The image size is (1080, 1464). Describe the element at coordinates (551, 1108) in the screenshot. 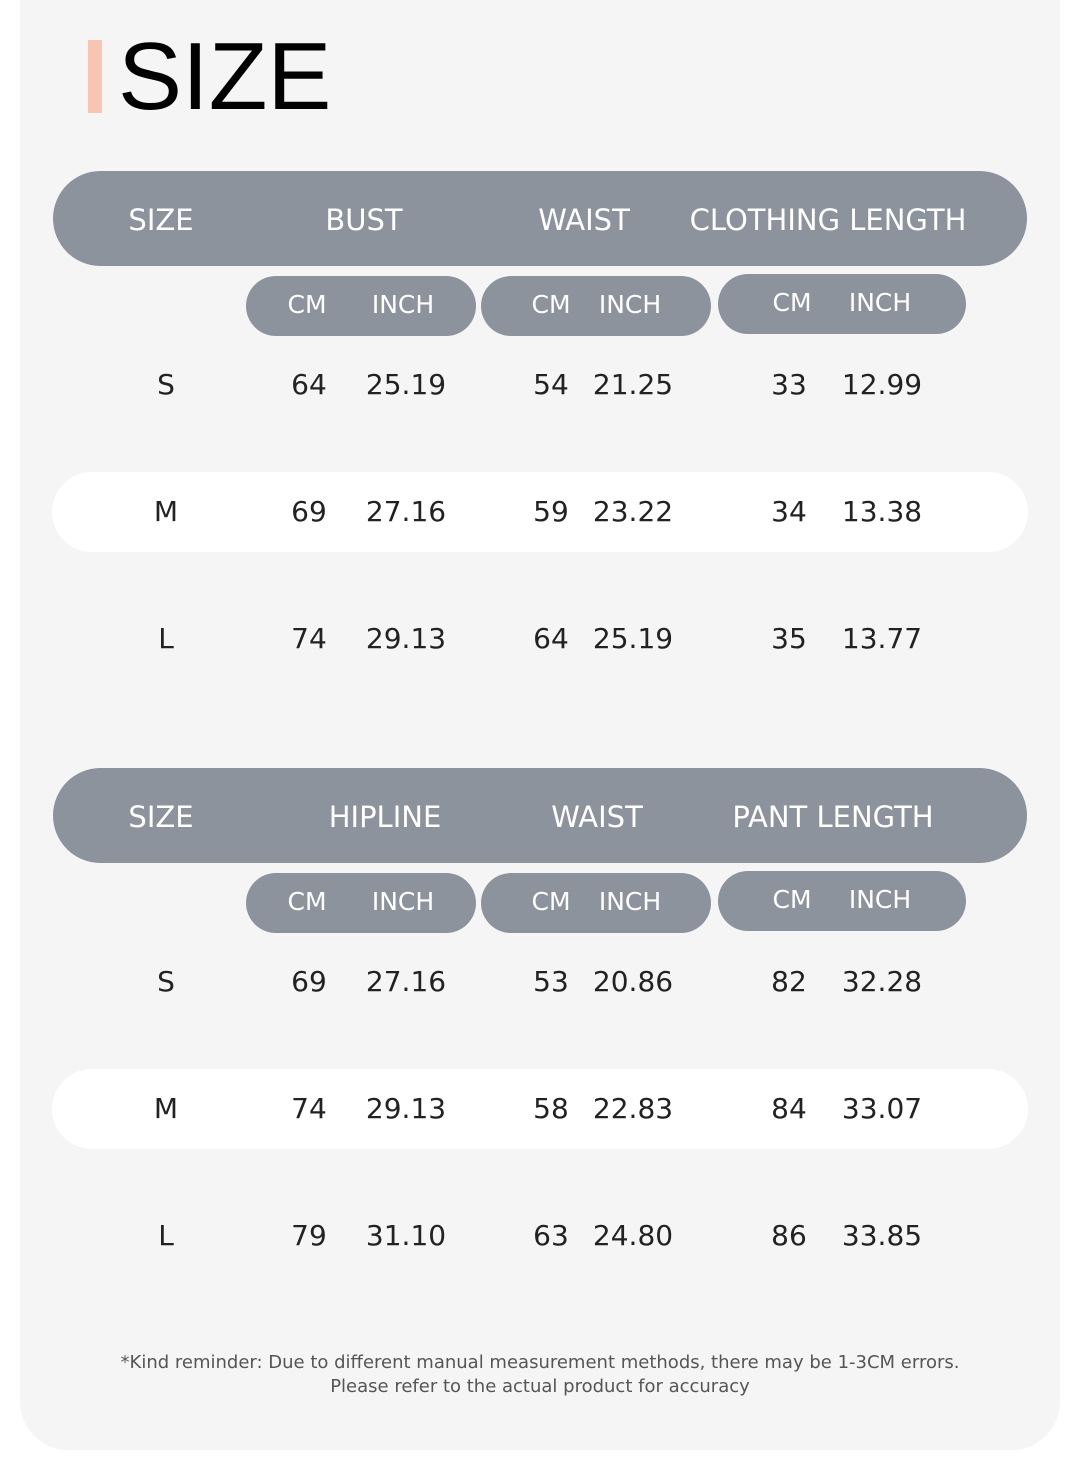

I see `value-cell: 58` at that location.